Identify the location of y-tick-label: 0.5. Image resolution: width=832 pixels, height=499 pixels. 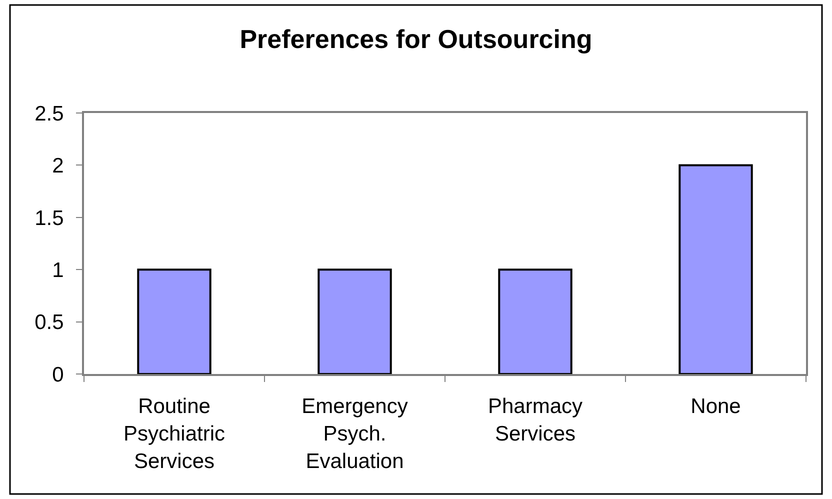
(49, 322).